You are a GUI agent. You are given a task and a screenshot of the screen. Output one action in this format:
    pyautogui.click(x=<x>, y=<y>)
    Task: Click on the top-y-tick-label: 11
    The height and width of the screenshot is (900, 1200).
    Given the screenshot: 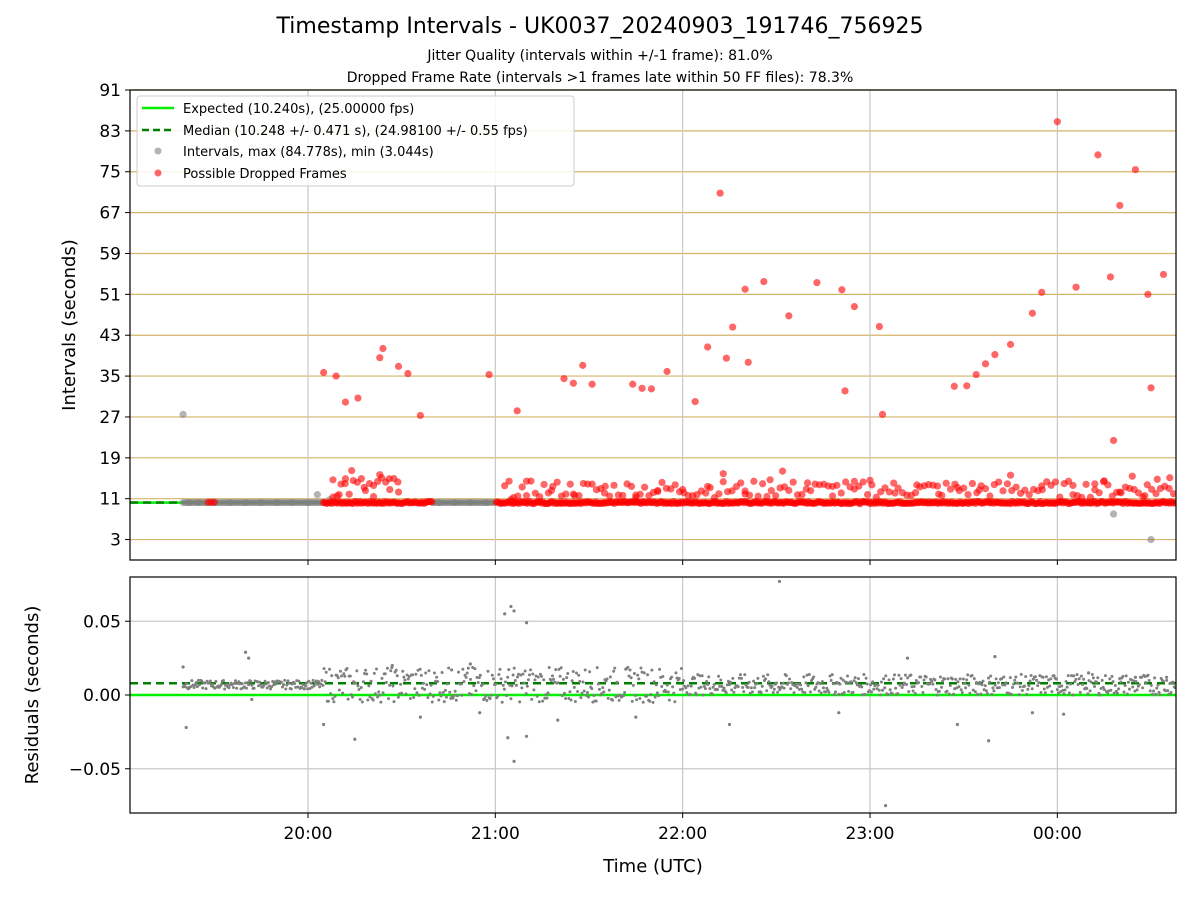 What is the action you would take?
    pyautogui.click(x=110, y=500)
    